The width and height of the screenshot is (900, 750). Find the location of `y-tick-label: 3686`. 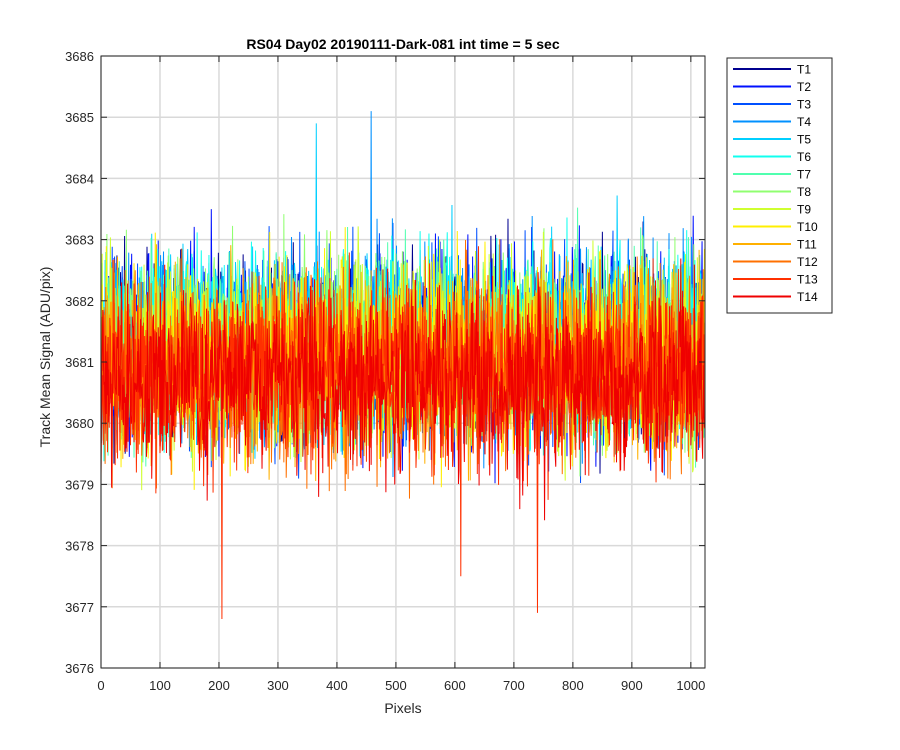

y-tick-label: 3686 is located at coordinates (79, 56).